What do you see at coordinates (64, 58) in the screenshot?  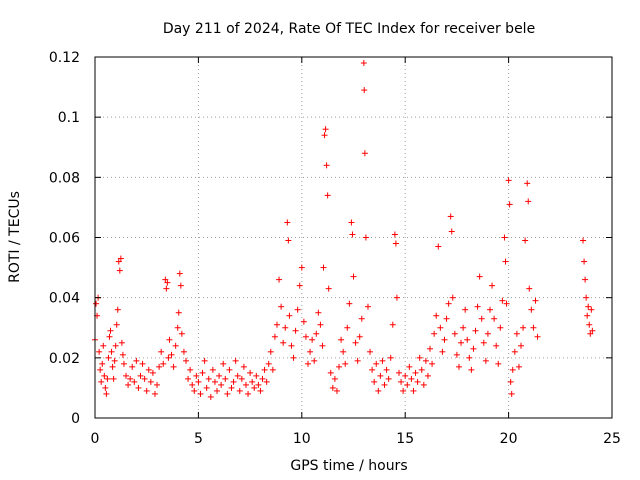 I see `y-tick-label: 0.12` at bounding box center [64, 58].